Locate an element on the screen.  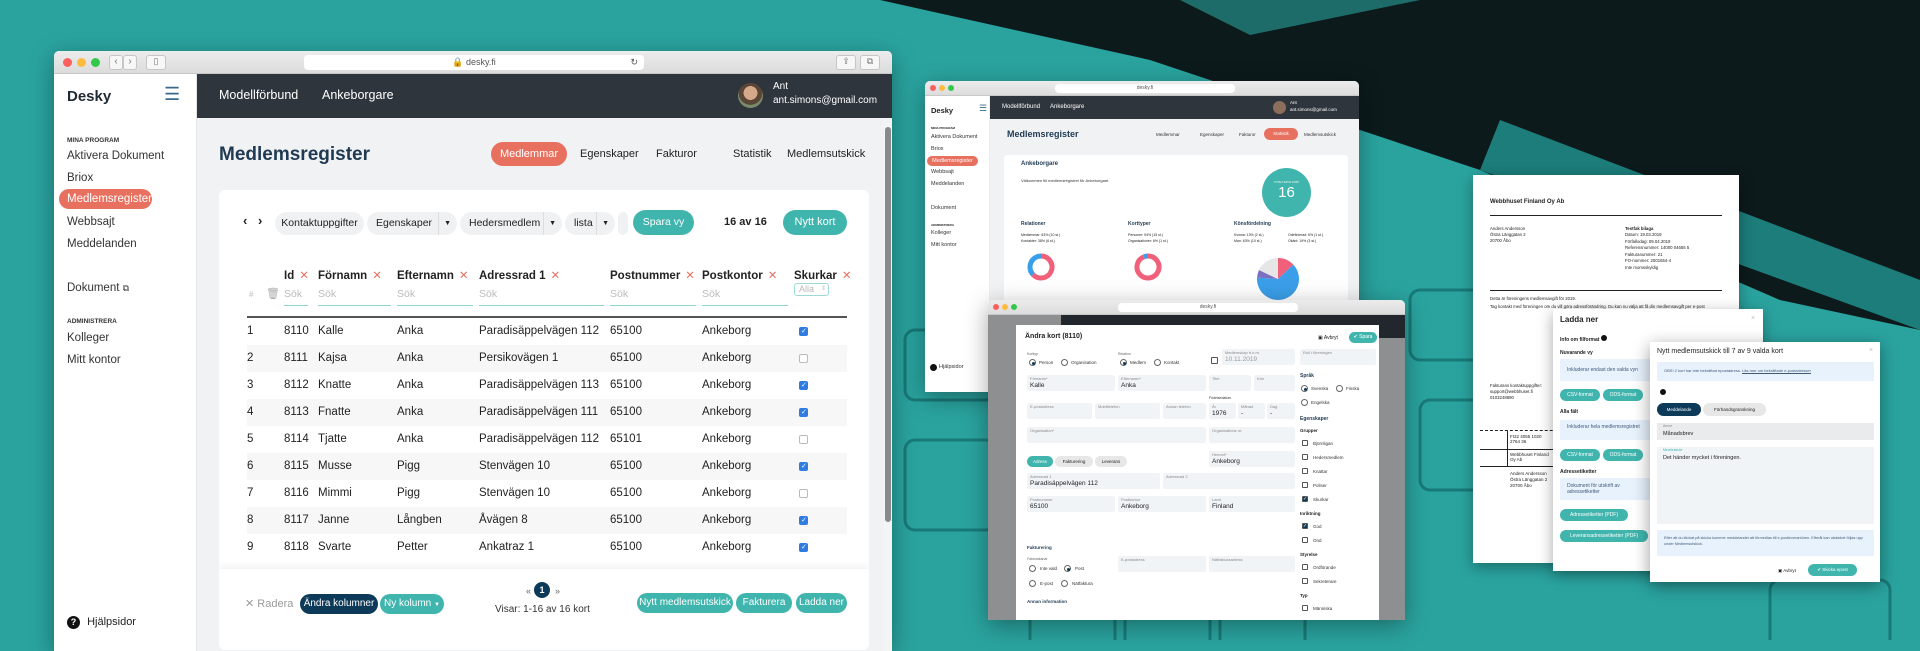
field-phone: Annan telefon is located at coordinates (1184, 411).